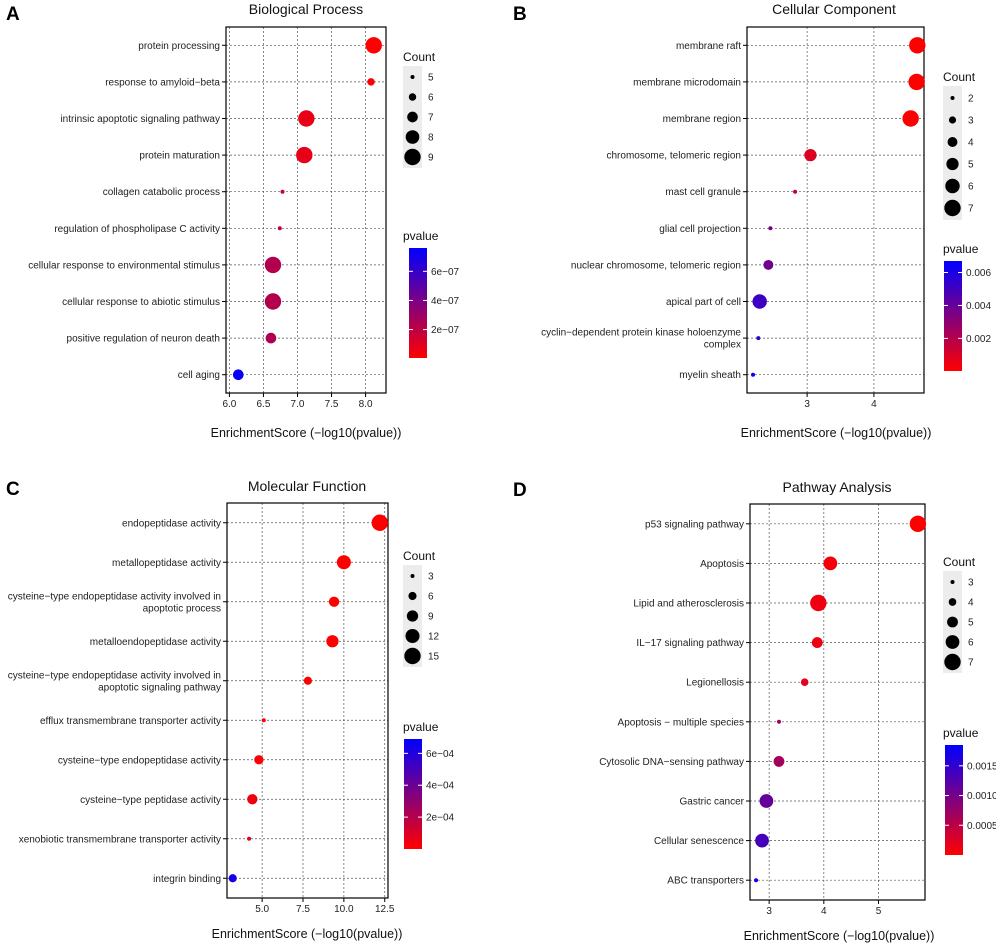 This screenshot has height=952, width=996. I want to click on color-legend-label: 0.002, so click(978, 339).